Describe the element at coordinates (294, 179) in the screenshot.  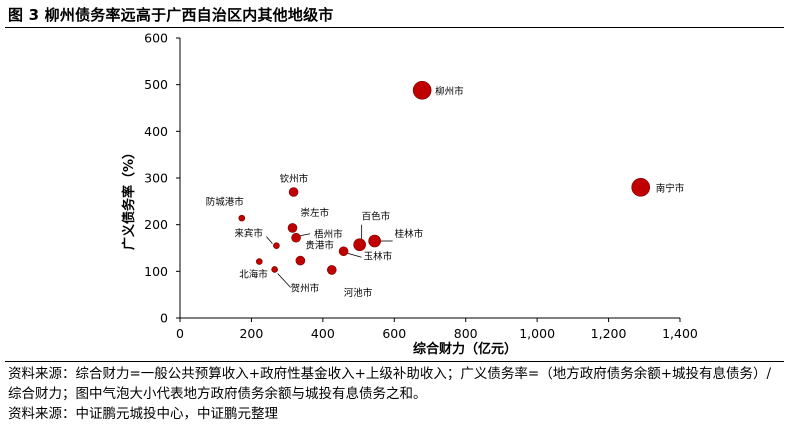
I see `point-label: 钦州市` at that location.